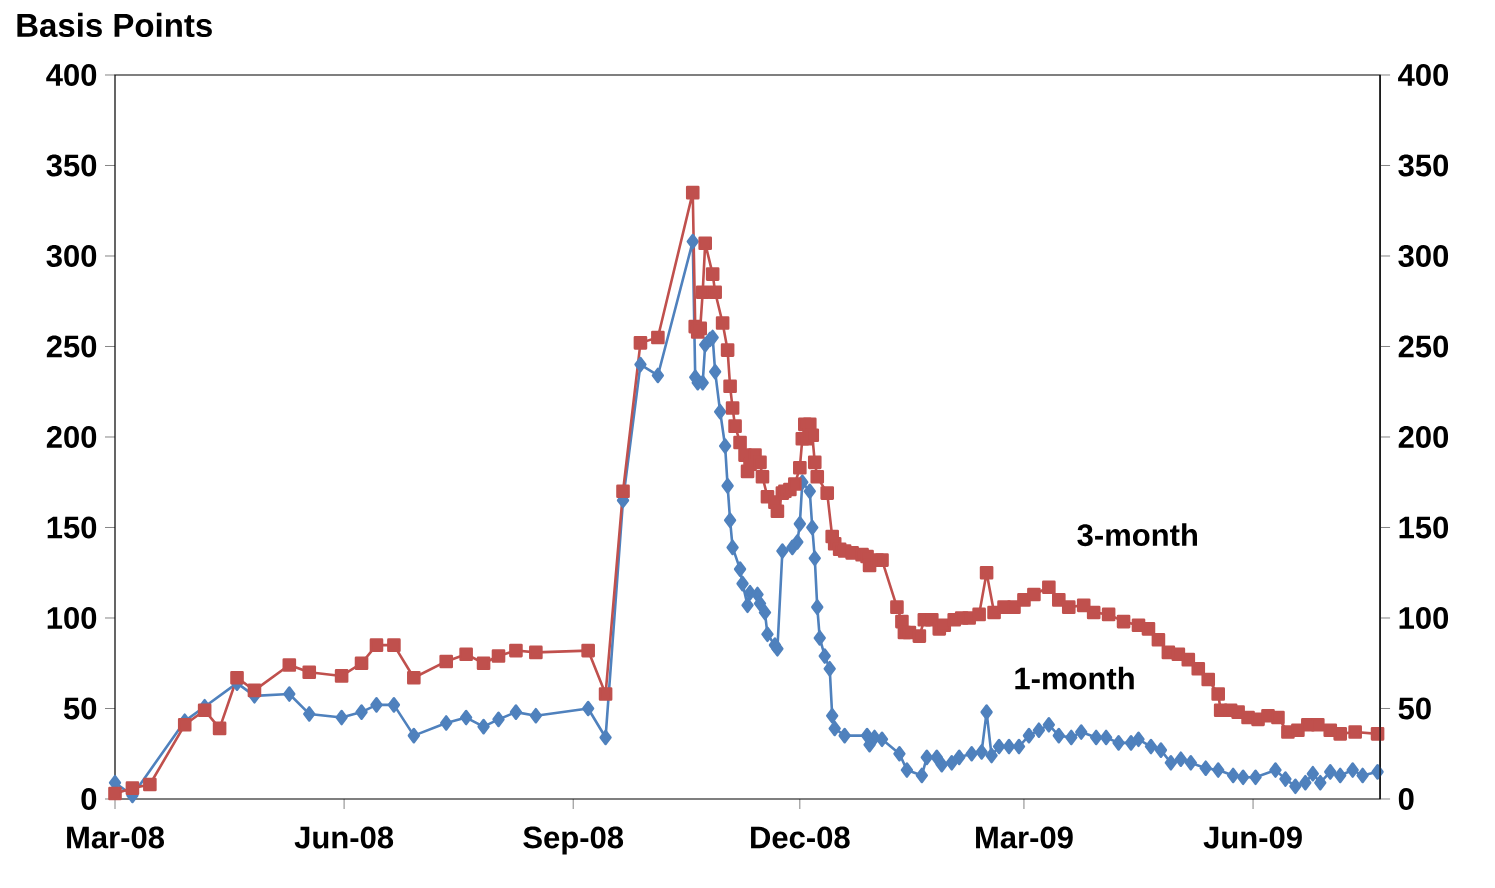 The width and height of the screenshot is (1495, 888). What do you see at coordinates (1424, 618) in the screenshot?
I see `y2-tick-label: 100` at bounding box center [1424, 618].